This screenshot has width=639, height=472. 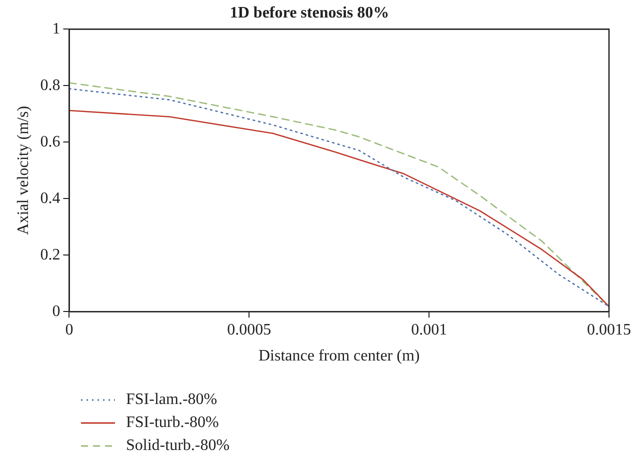 What do you see at coordinates (609, 329) in the screenshot?
I see `x-tick-label: 0.0015` at bounding box center [609, 329].